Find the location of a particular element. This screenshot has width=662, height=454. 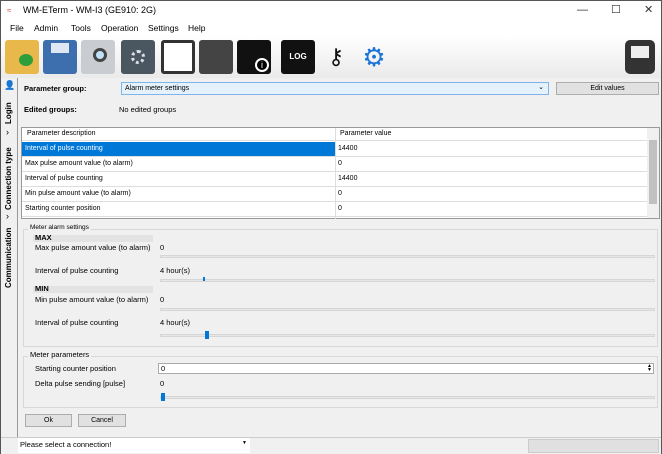

tab-communication: Communication is located at coordinates (8, 257).